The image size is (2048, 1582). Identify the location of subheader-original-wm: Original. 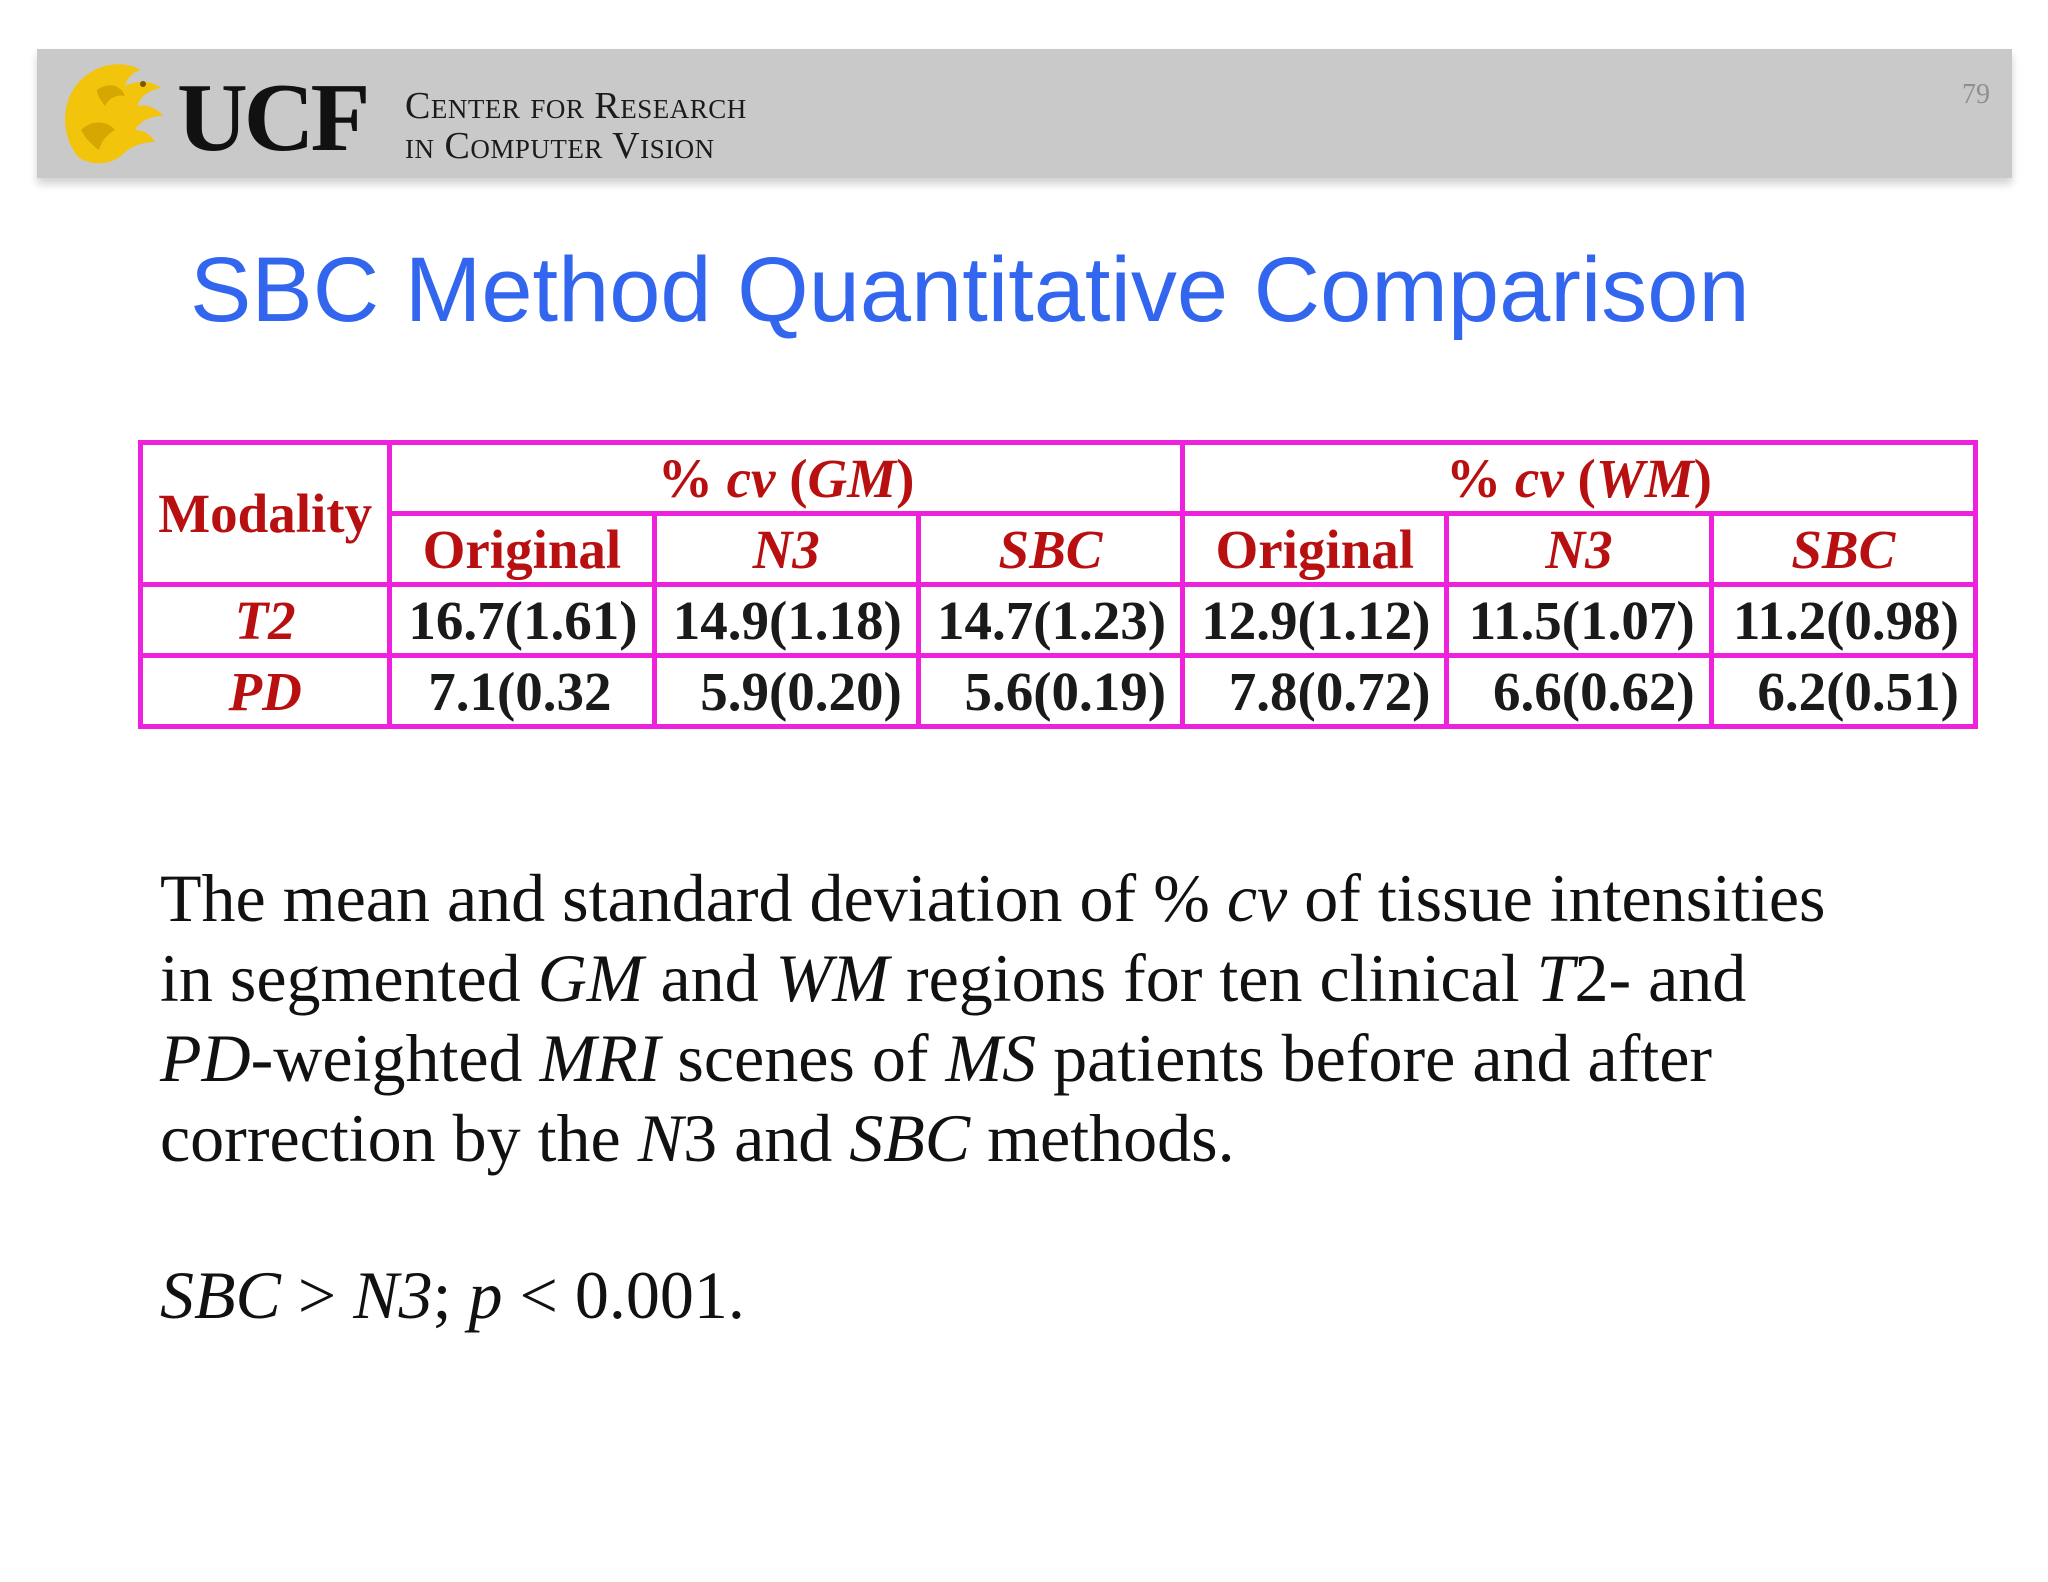
(1315, 549).